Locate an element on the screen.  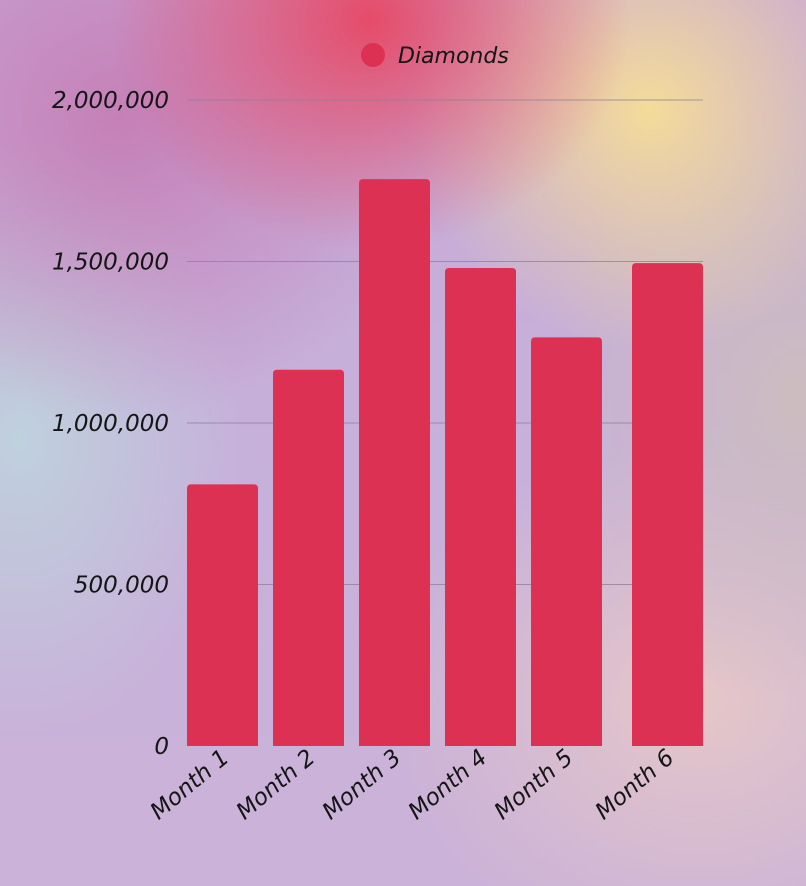
y-tick-label: 2,000,000 is located at coordinates (110, 101).